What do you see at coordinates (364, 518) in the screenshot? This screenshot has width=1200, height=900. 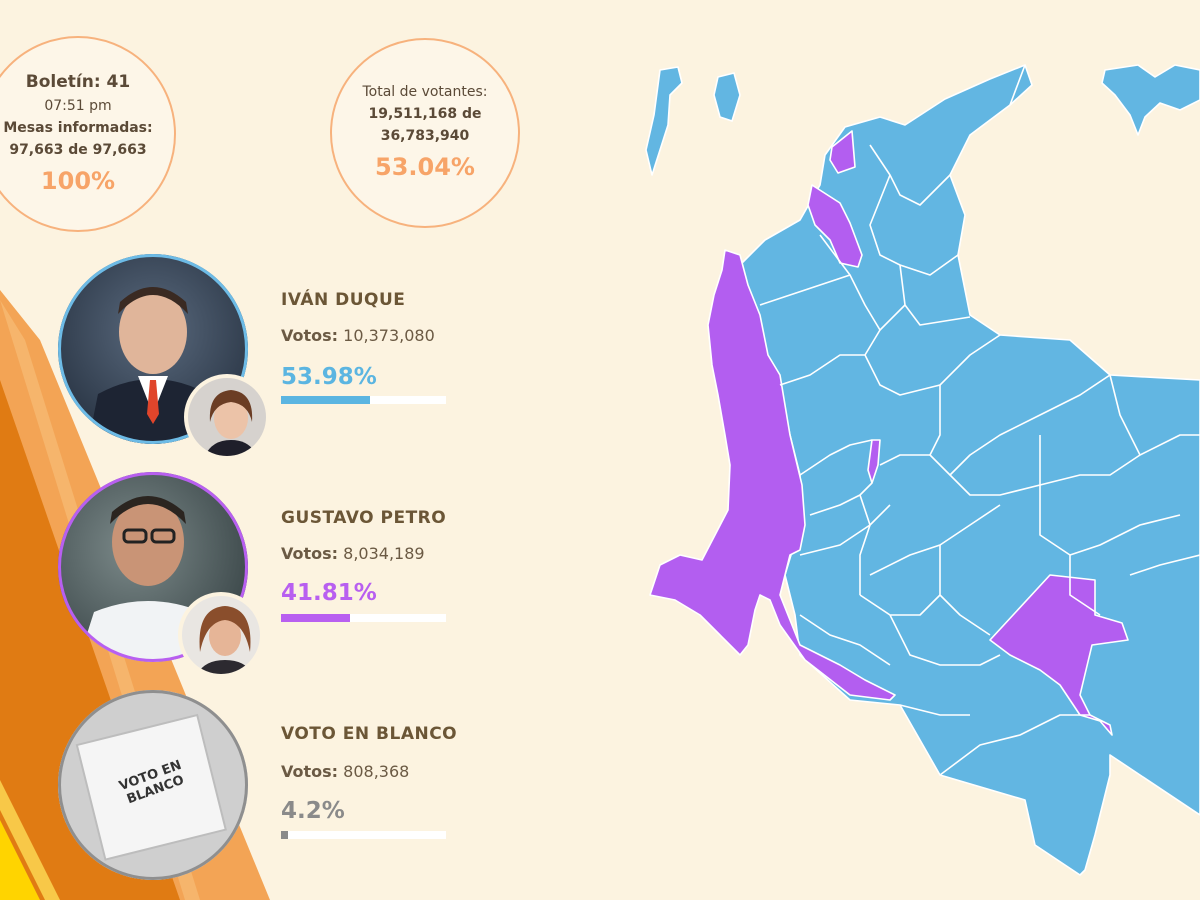 I see `petro-name: GUSTAVO PETRO` at bounding box center [364, 518].